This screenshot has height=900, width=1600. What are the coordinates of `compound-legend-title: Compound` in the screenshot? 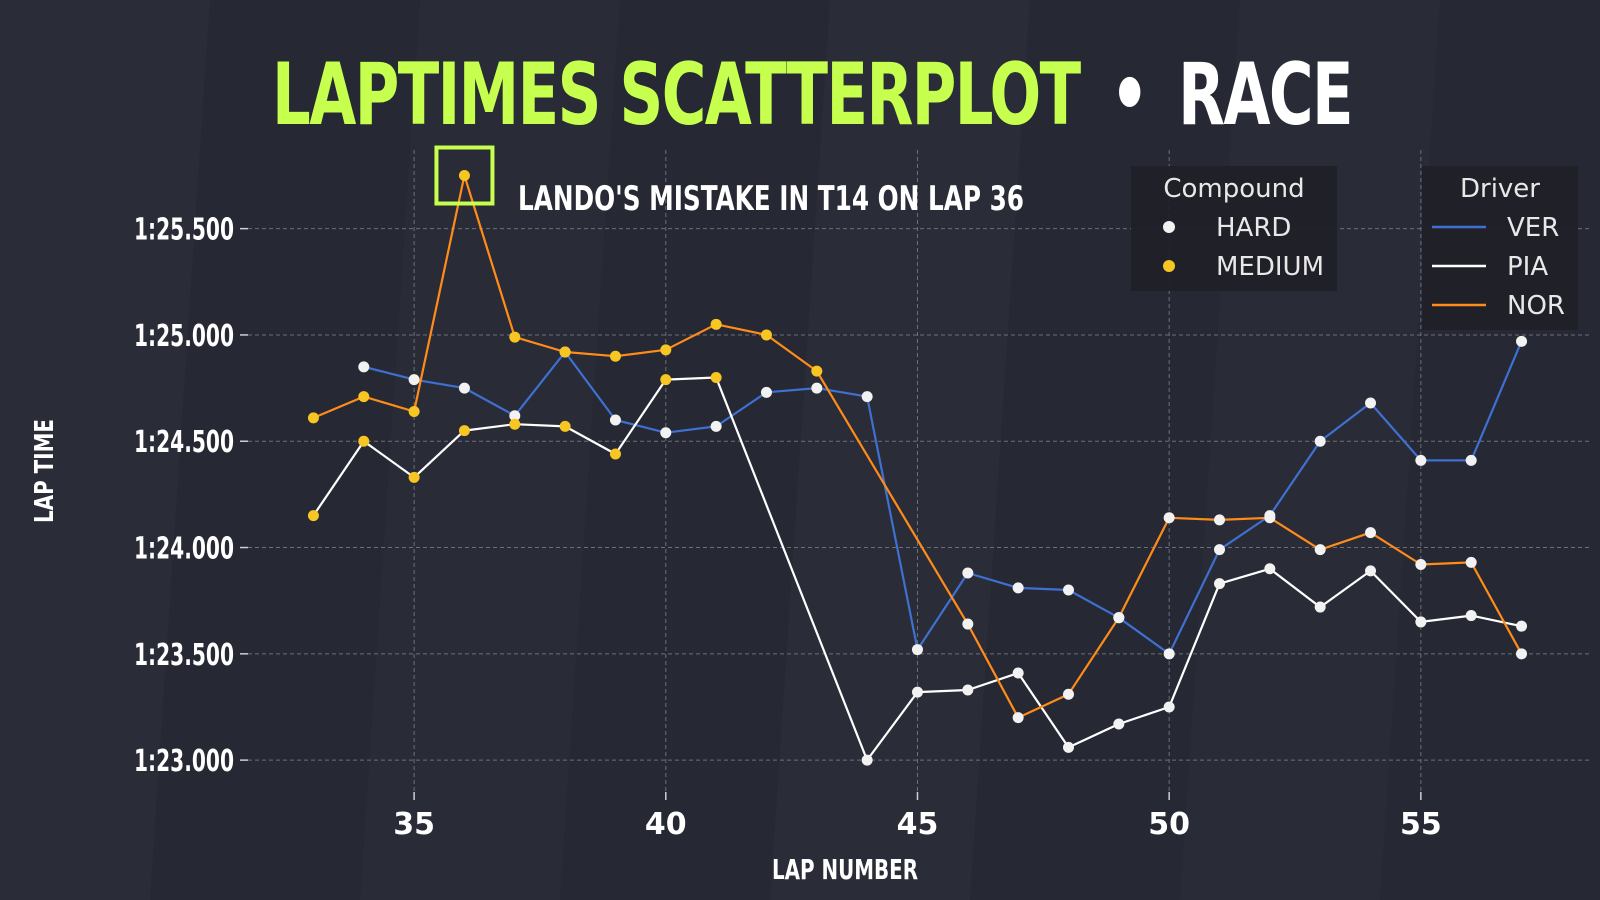 It's located at (1233, 189).